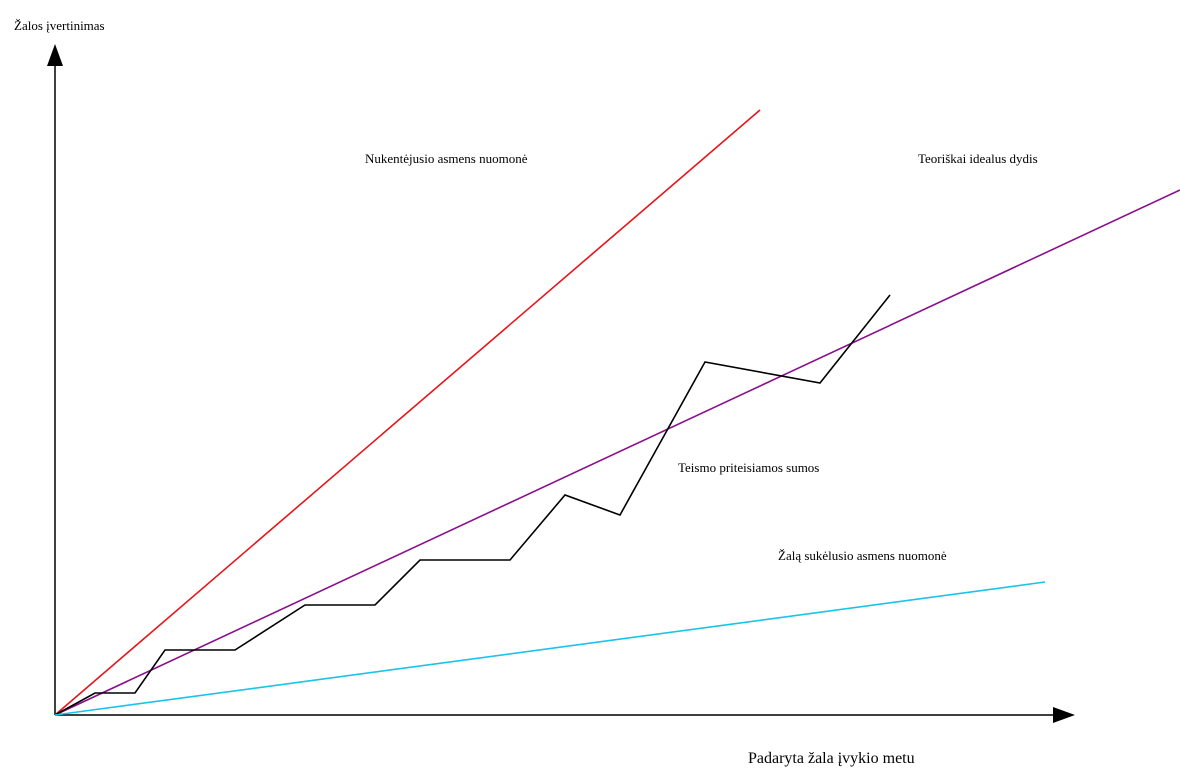  I want to click on offender-opinion-line, so click(550, 648).